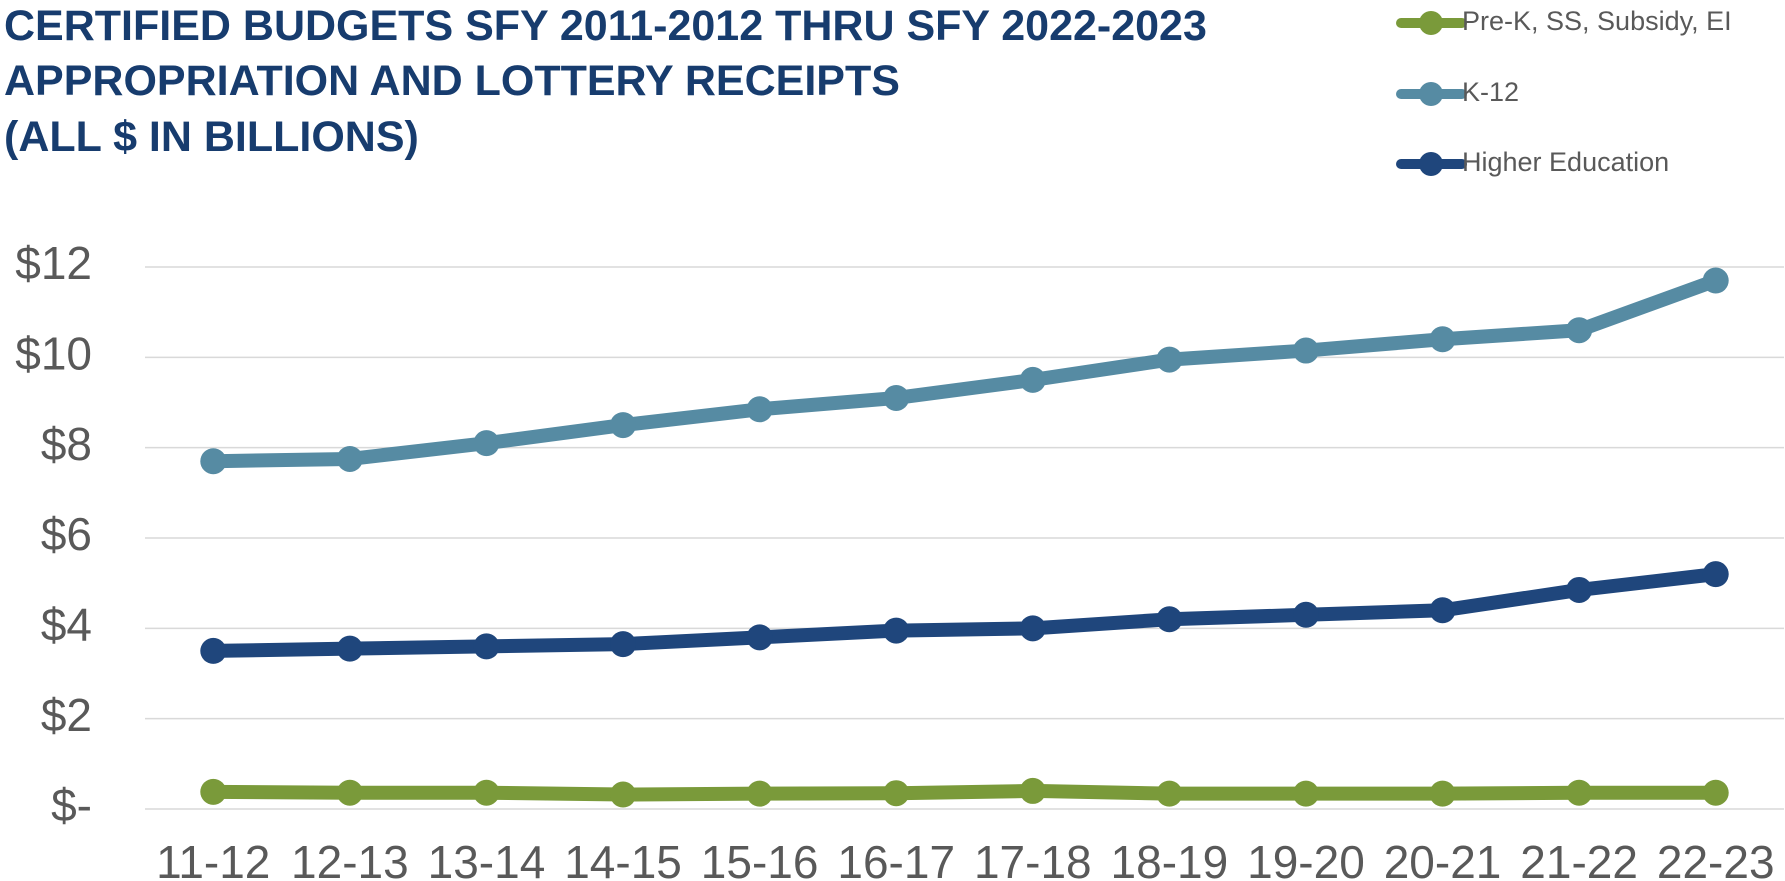 This screenshot has width=1785, height=881. I want to click on x-tick-label: 20-21, so click(1443, 858).